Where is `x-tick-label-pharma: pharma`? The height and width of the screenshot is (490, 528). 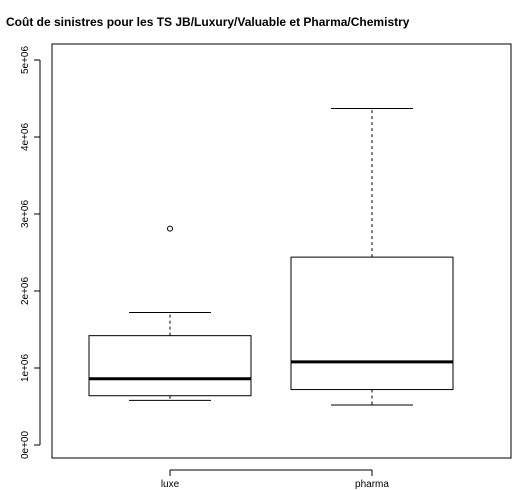
x-tick-label-pharma: pharma is located at coordinates (372, 484).